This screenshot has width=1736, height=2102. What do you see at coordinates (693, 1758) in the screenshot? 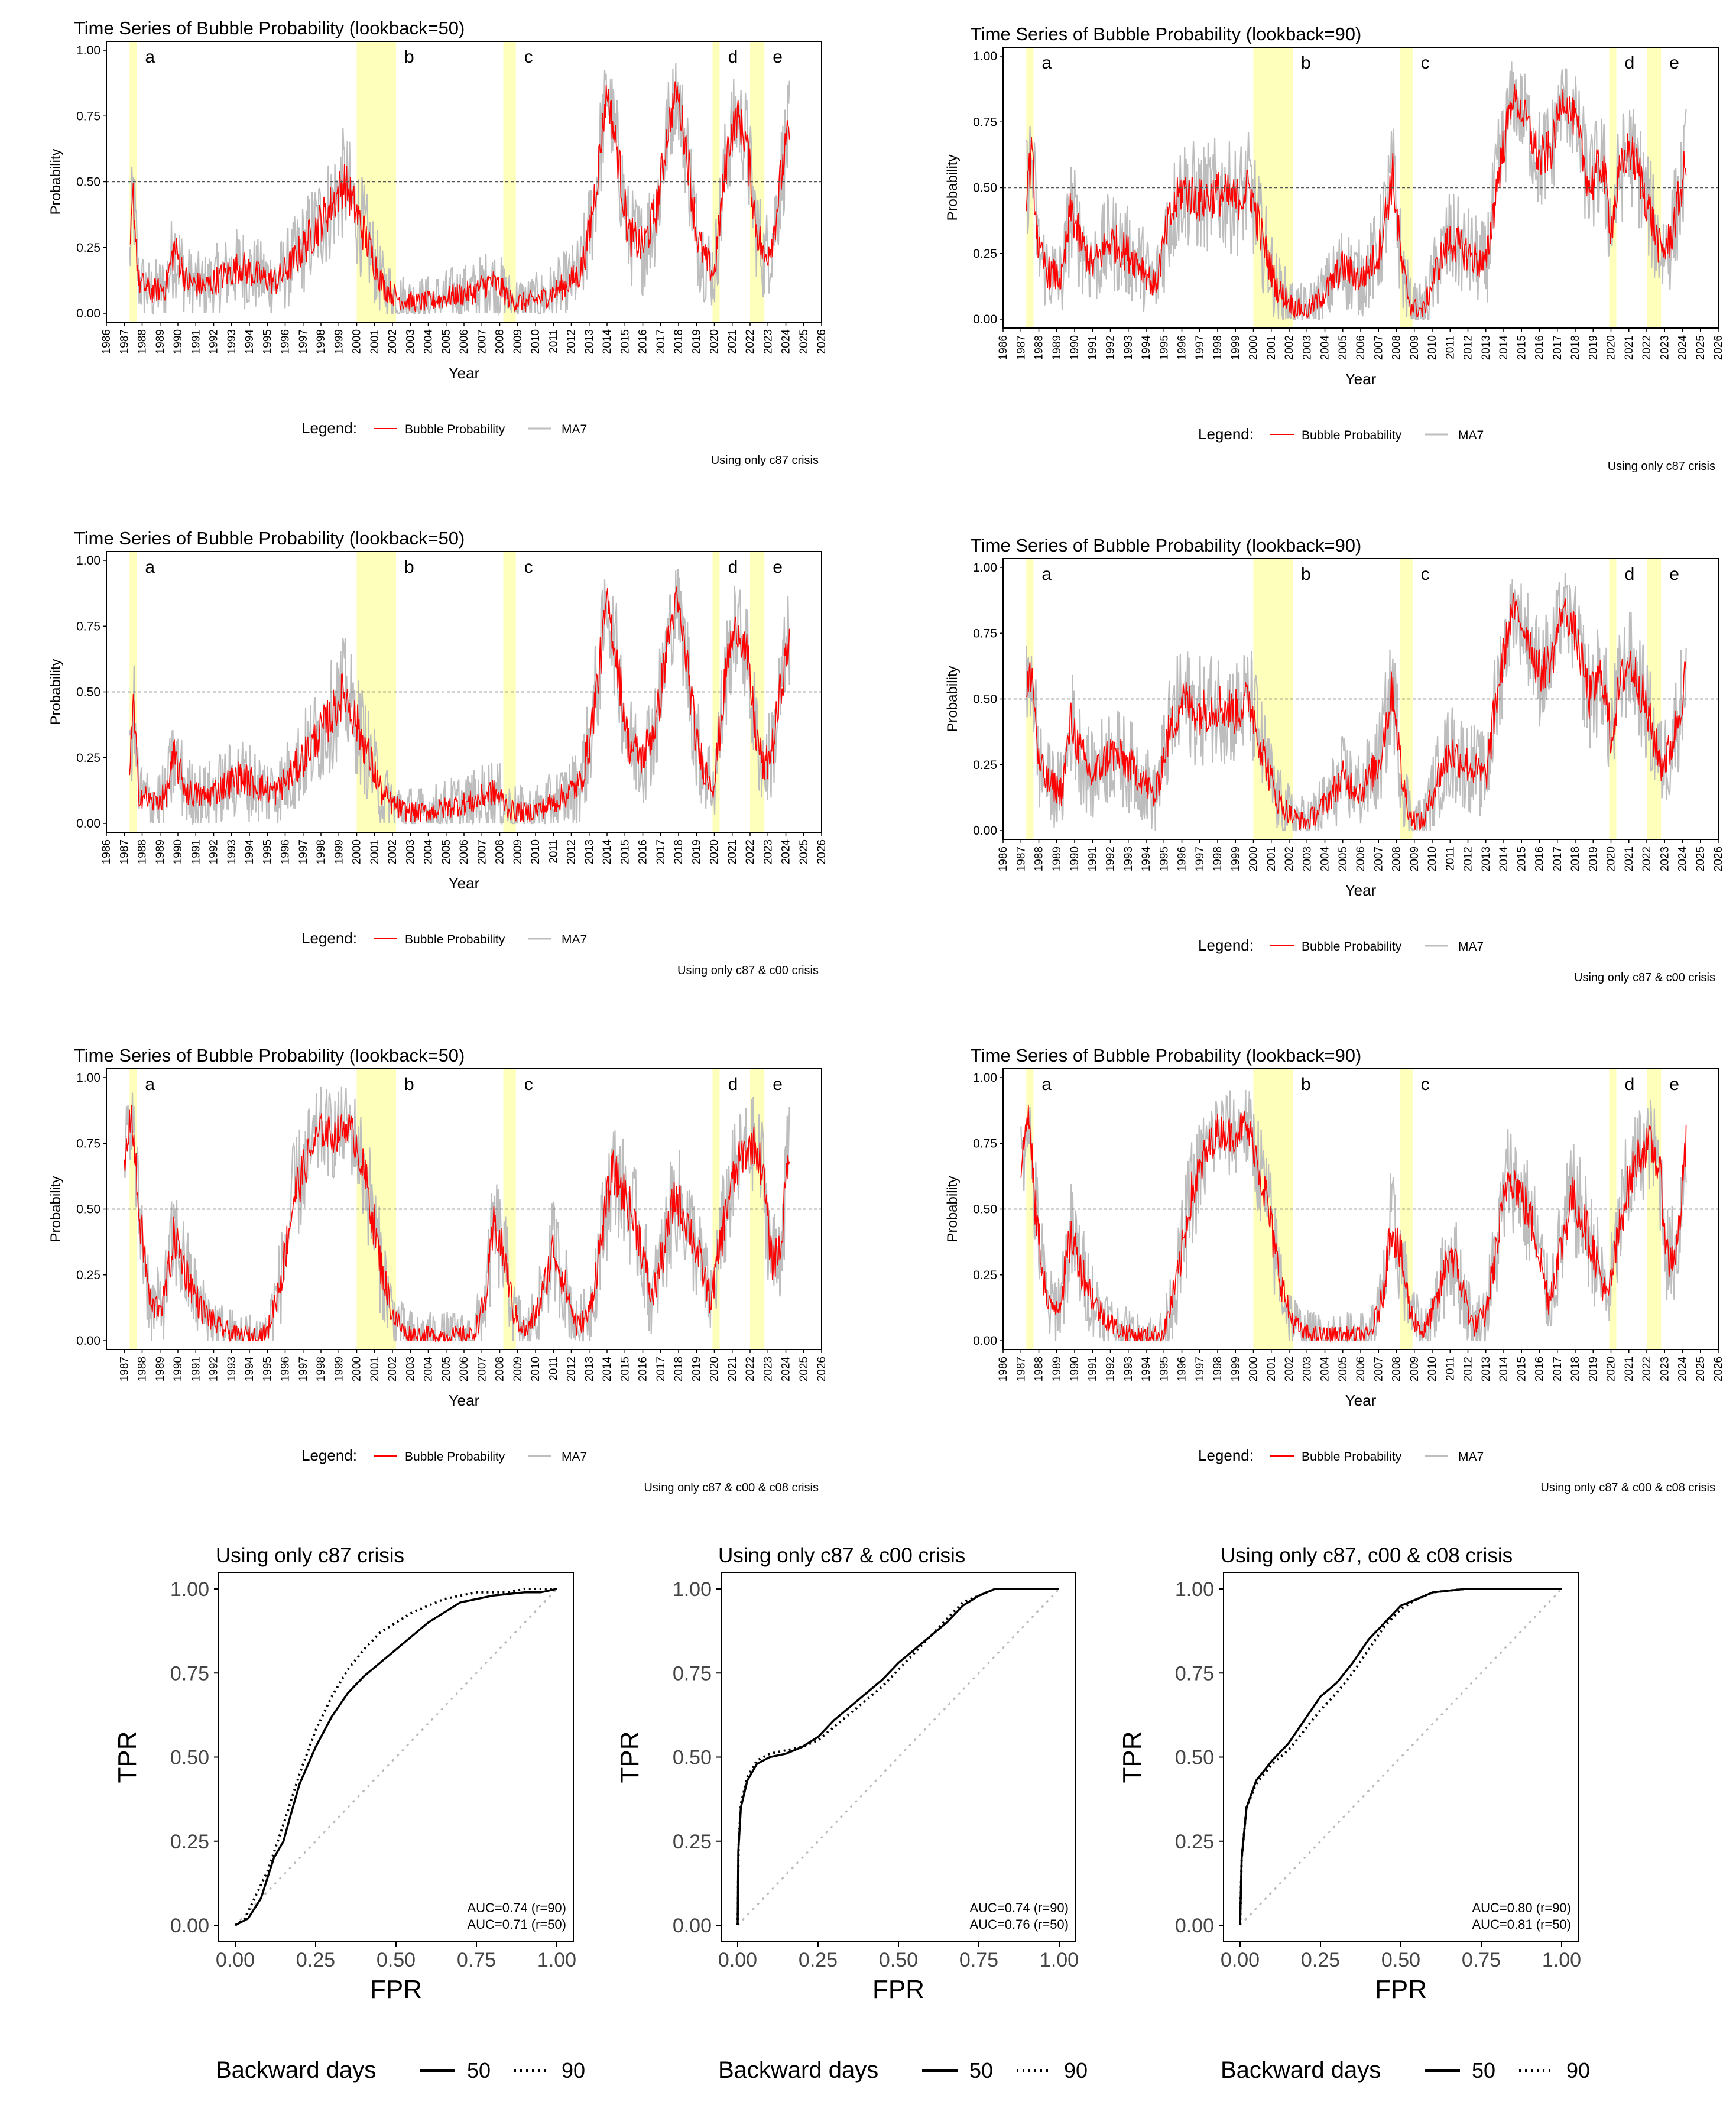
I see `roc-y-tick-label: 0.50` at bounding box center [693, 1758].